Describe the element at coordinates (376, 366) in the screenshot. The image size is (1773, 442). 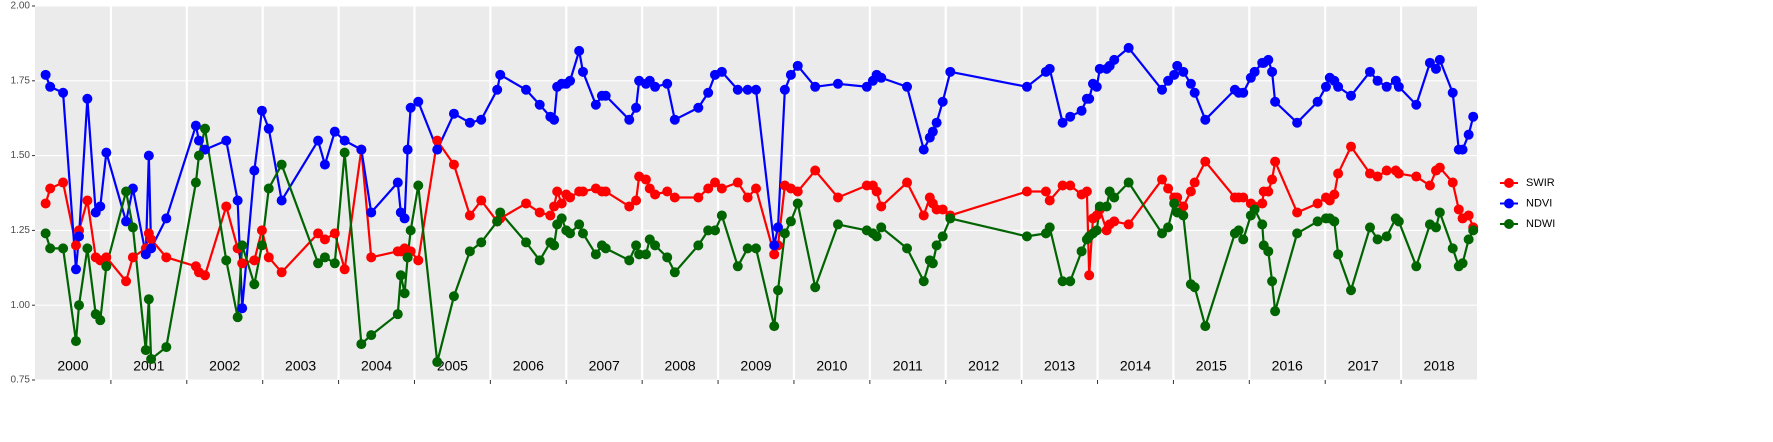
I see `x-tick-label: 2004` at that location.